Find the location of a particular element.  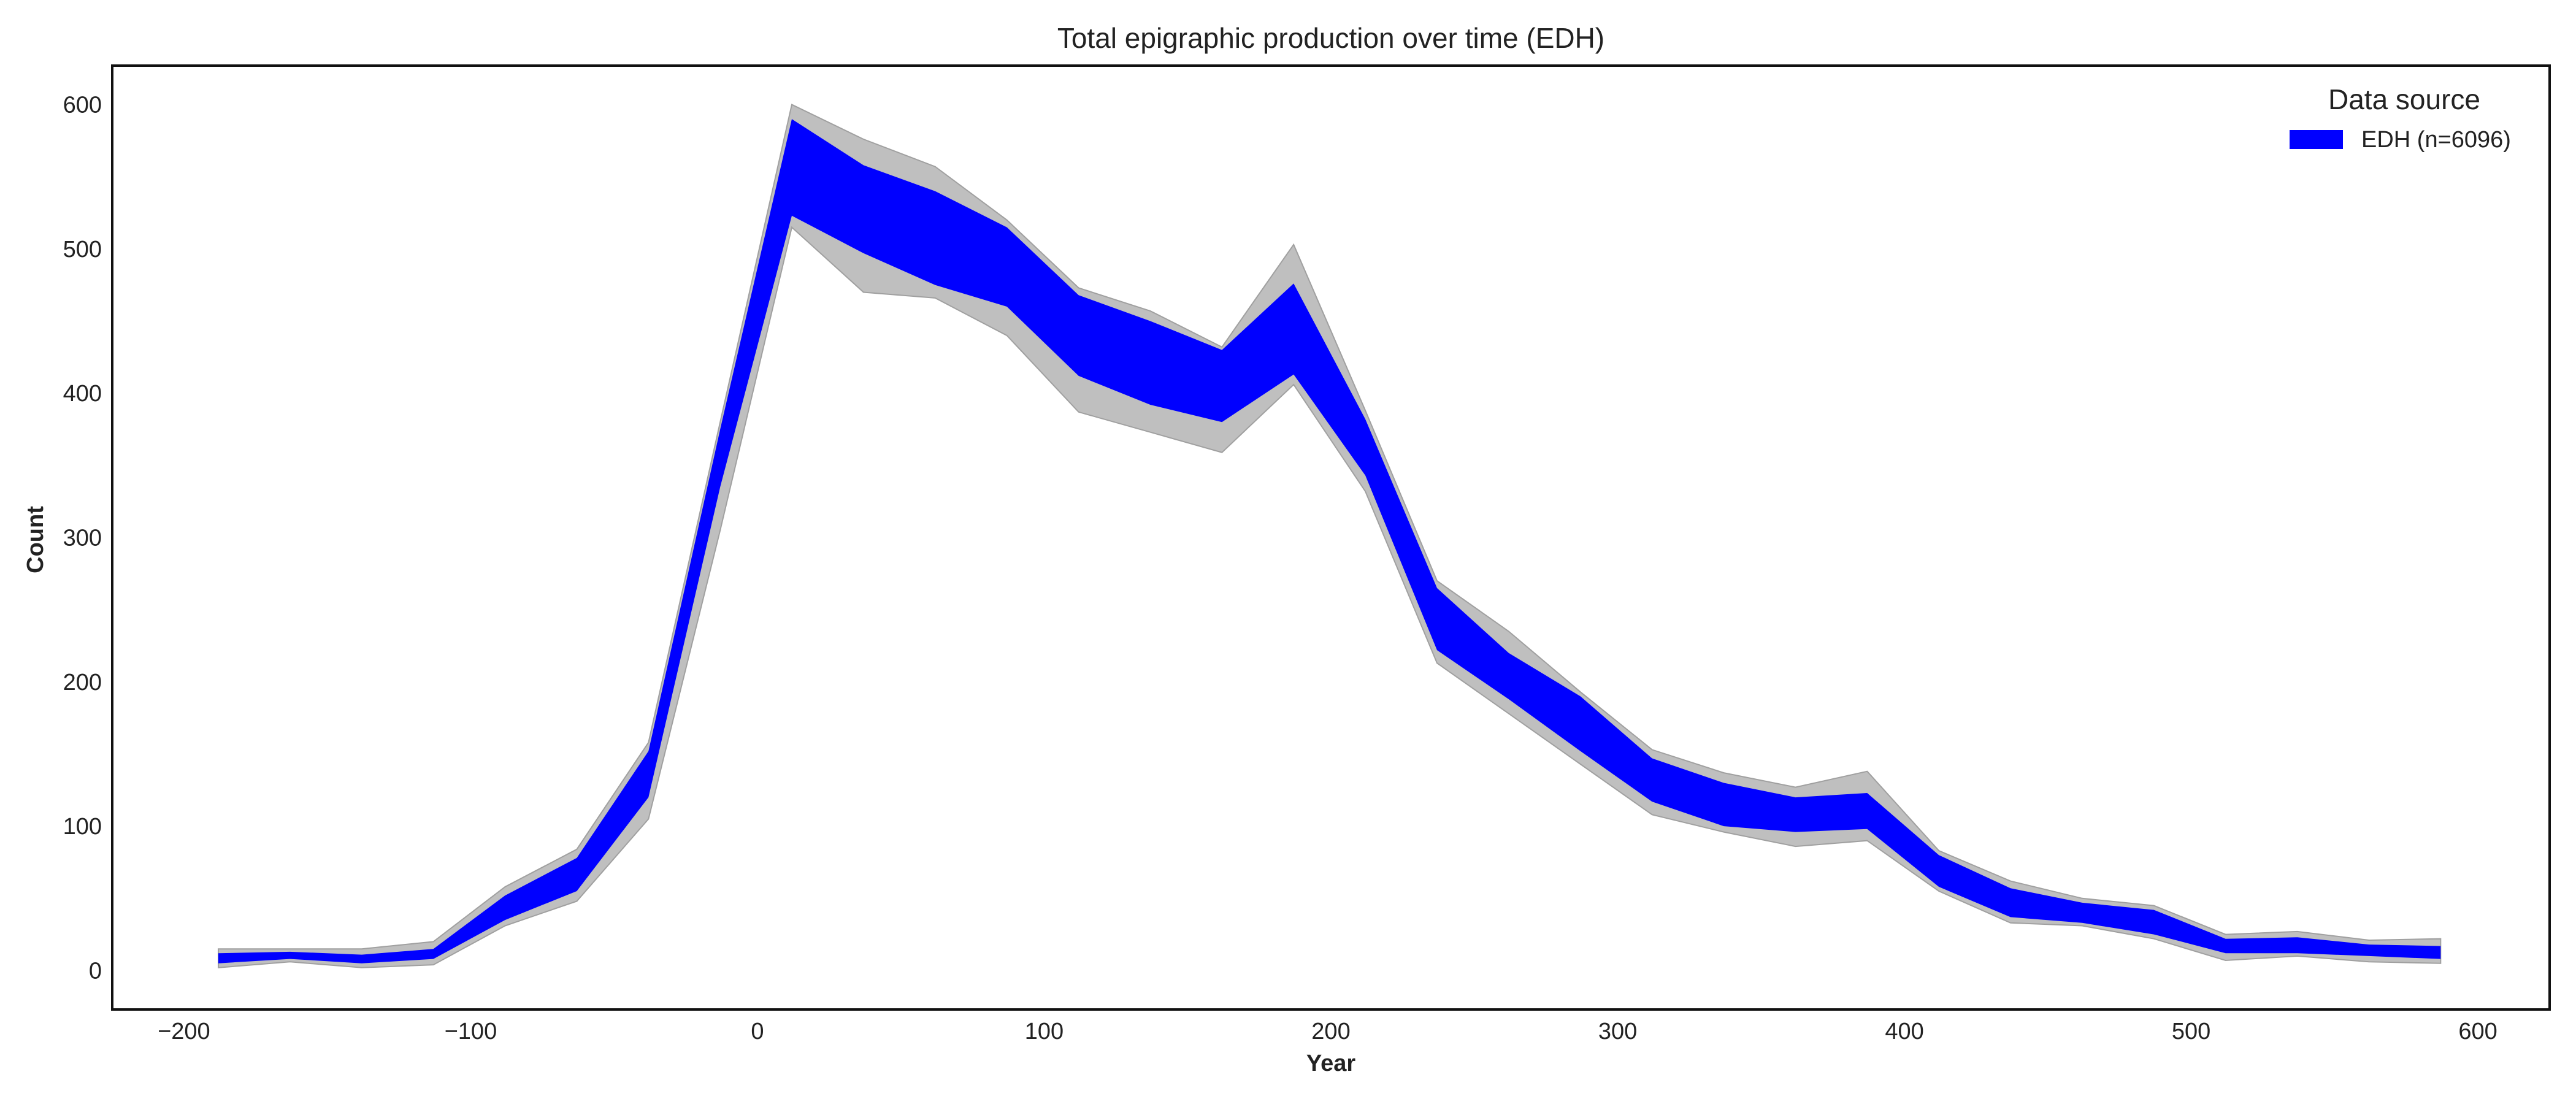

x-tick-label: 300 is located at coordinates (1617, 1031).